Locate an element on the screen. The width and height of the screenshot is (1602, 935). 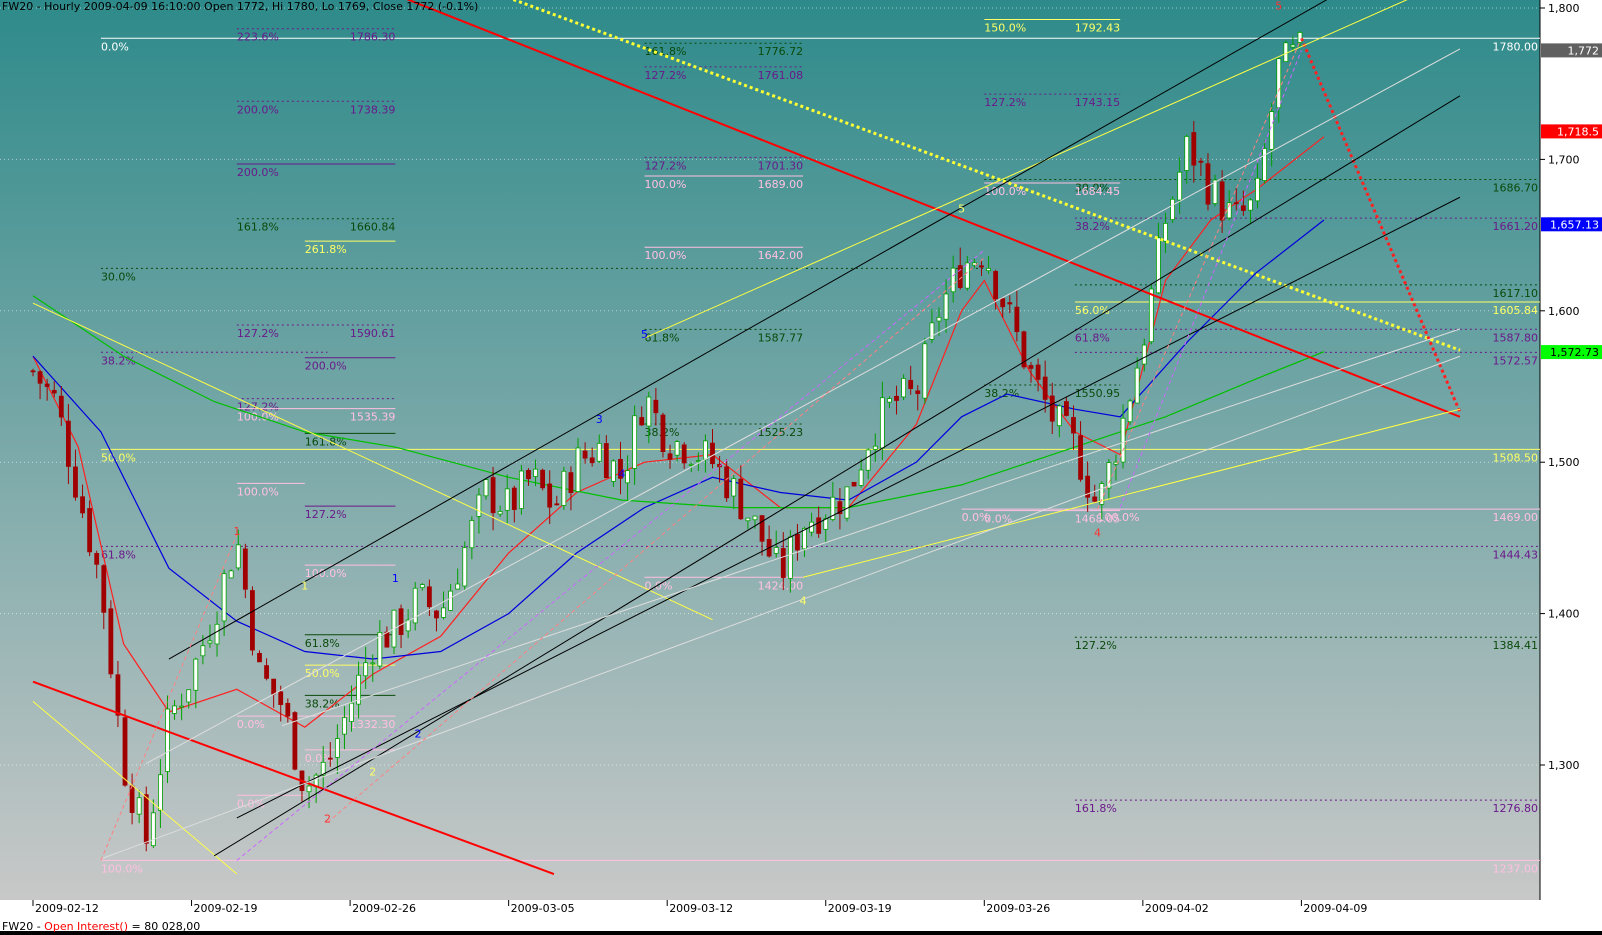
fib-level-price: 1469.00 is located at coordinates (1516, 517).